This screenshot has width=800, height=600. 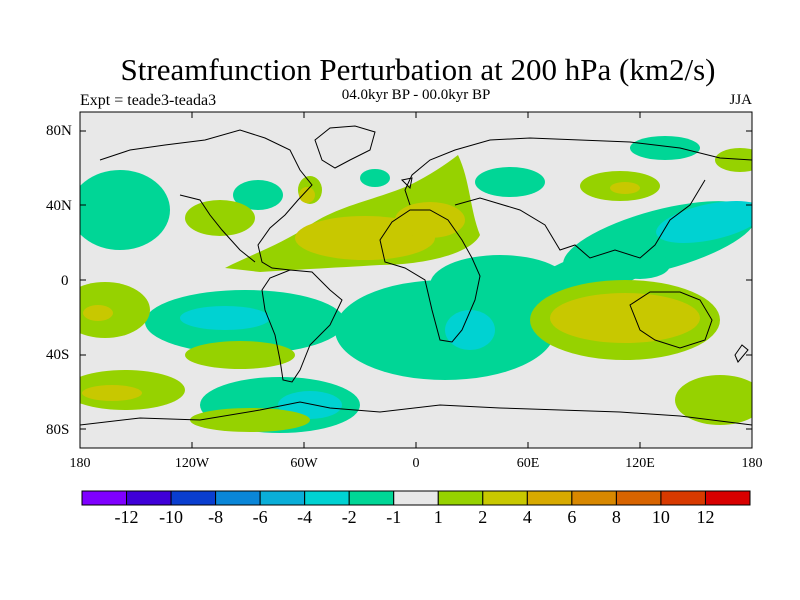 I want to click on lat-label-80n: 80N, so click(x=59, y=131).